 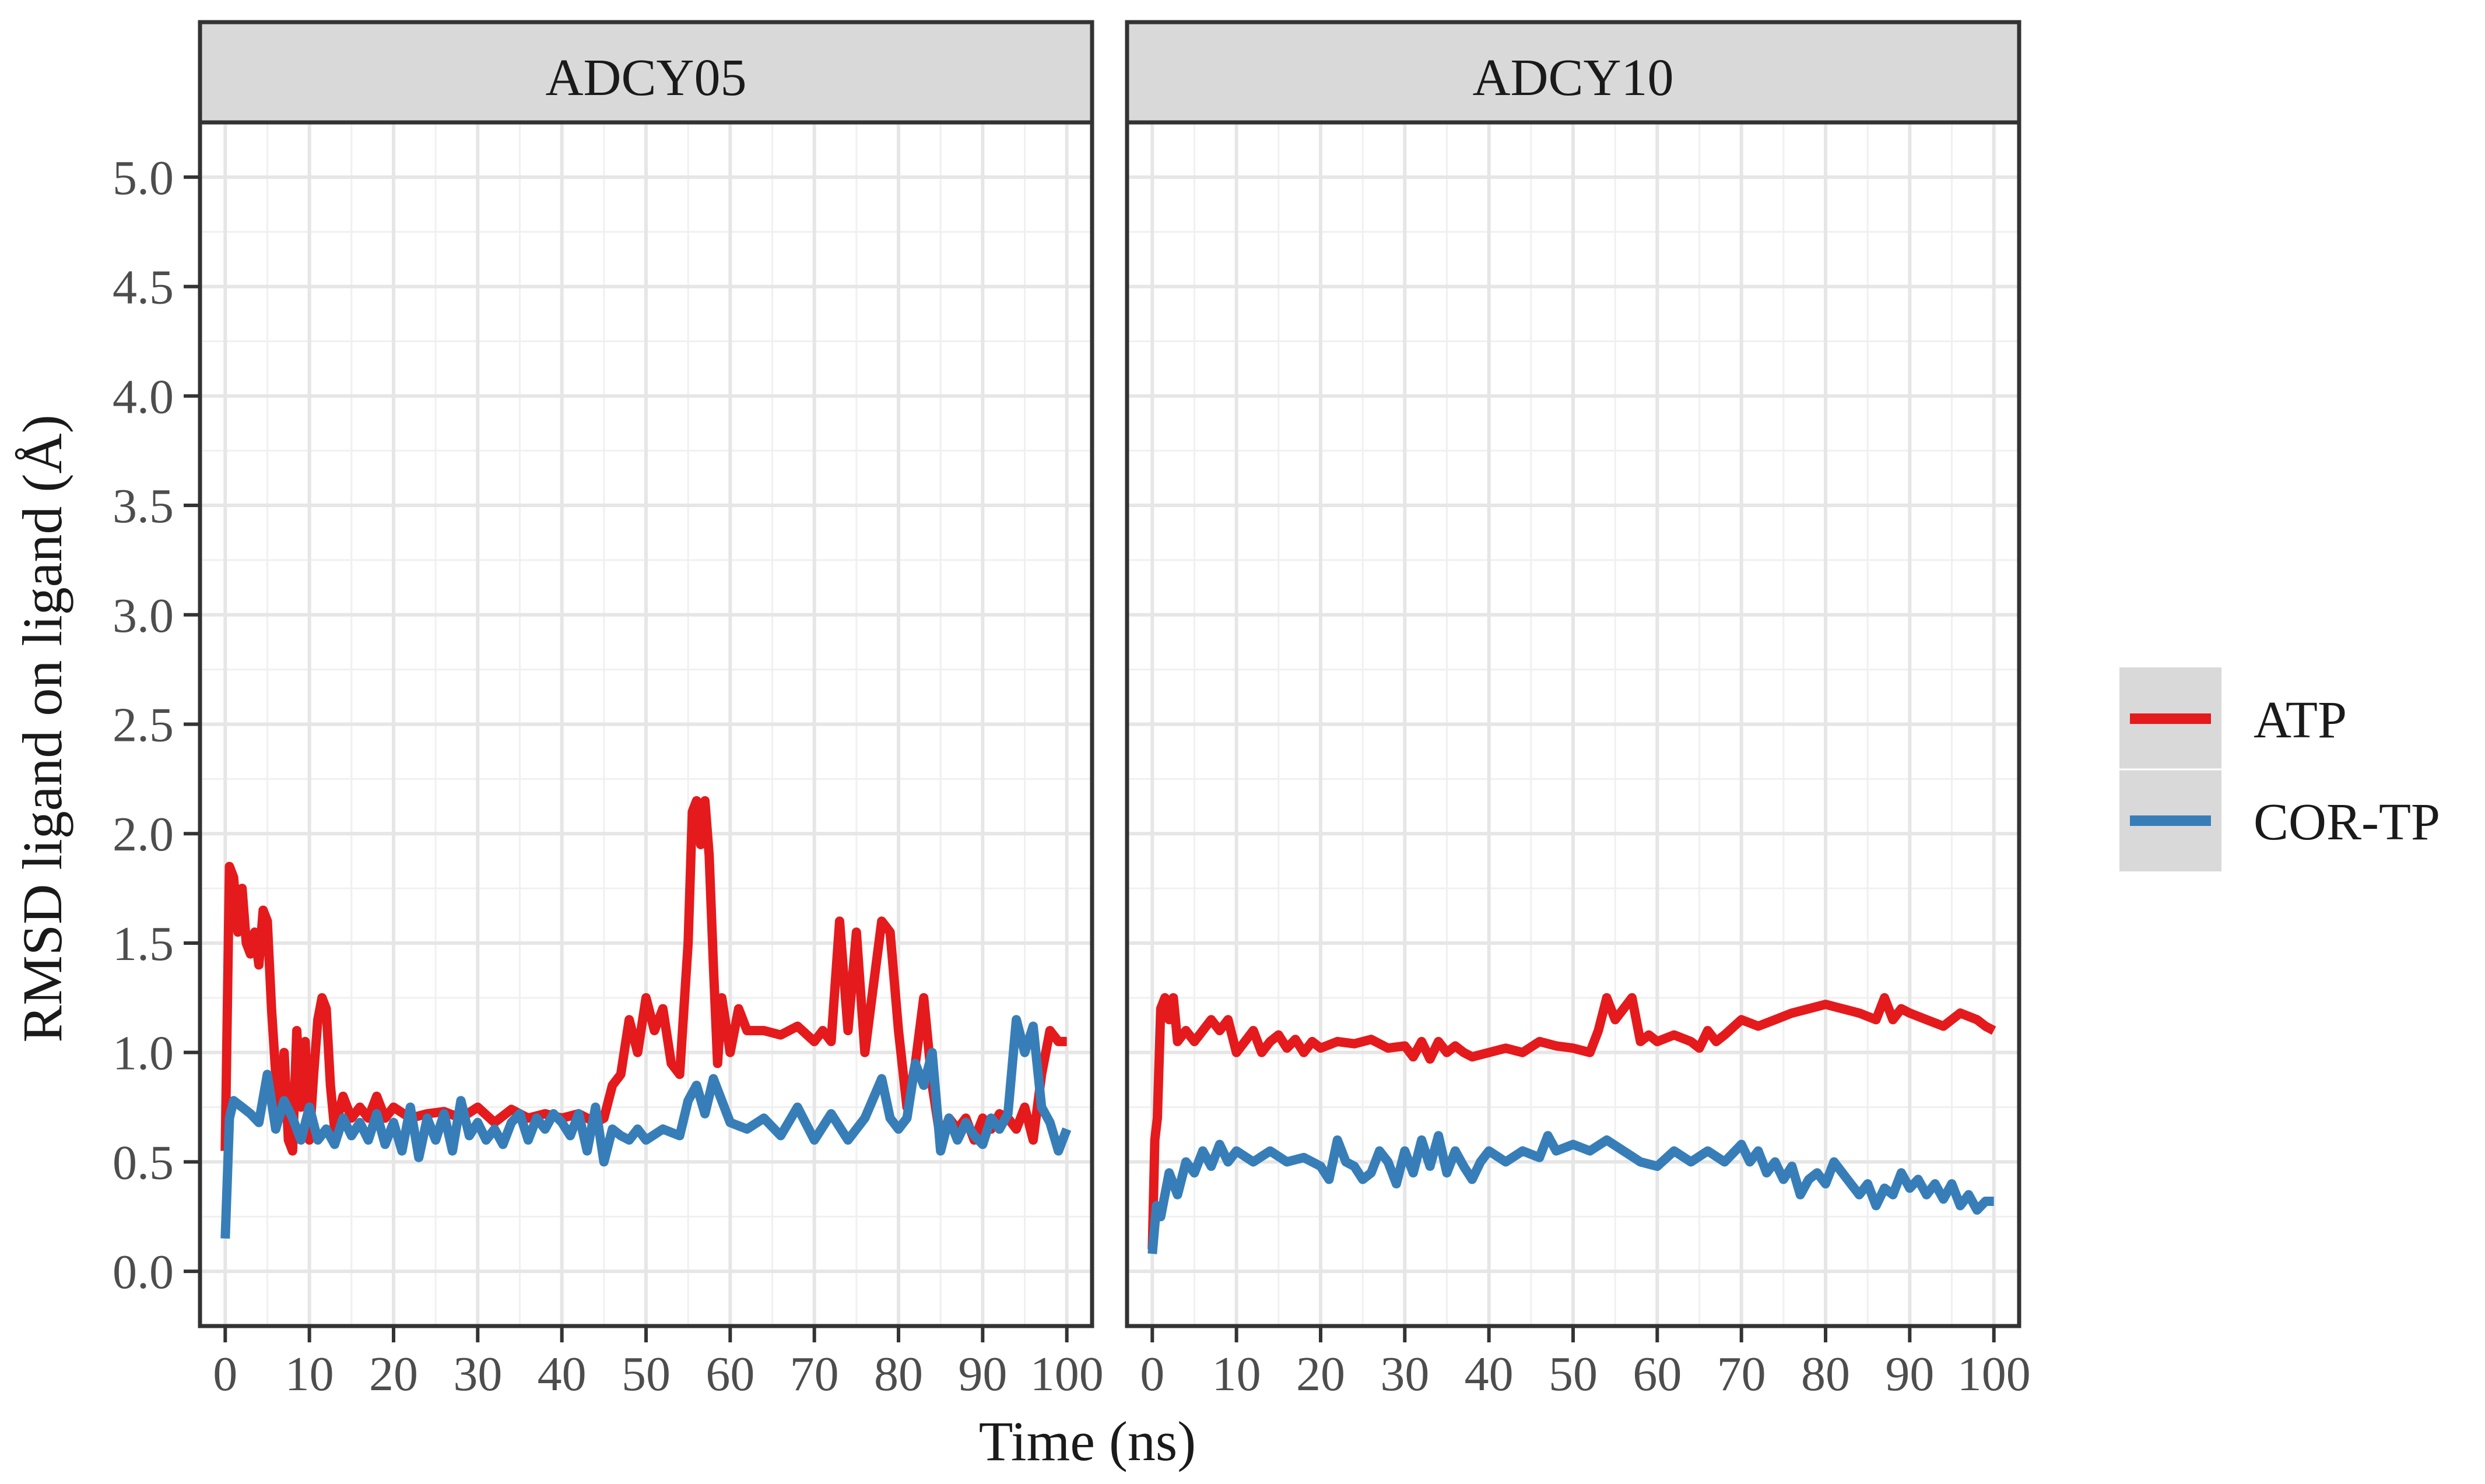 I want to click on y-tick-label: 1.0, so click(x=143, y=1053).